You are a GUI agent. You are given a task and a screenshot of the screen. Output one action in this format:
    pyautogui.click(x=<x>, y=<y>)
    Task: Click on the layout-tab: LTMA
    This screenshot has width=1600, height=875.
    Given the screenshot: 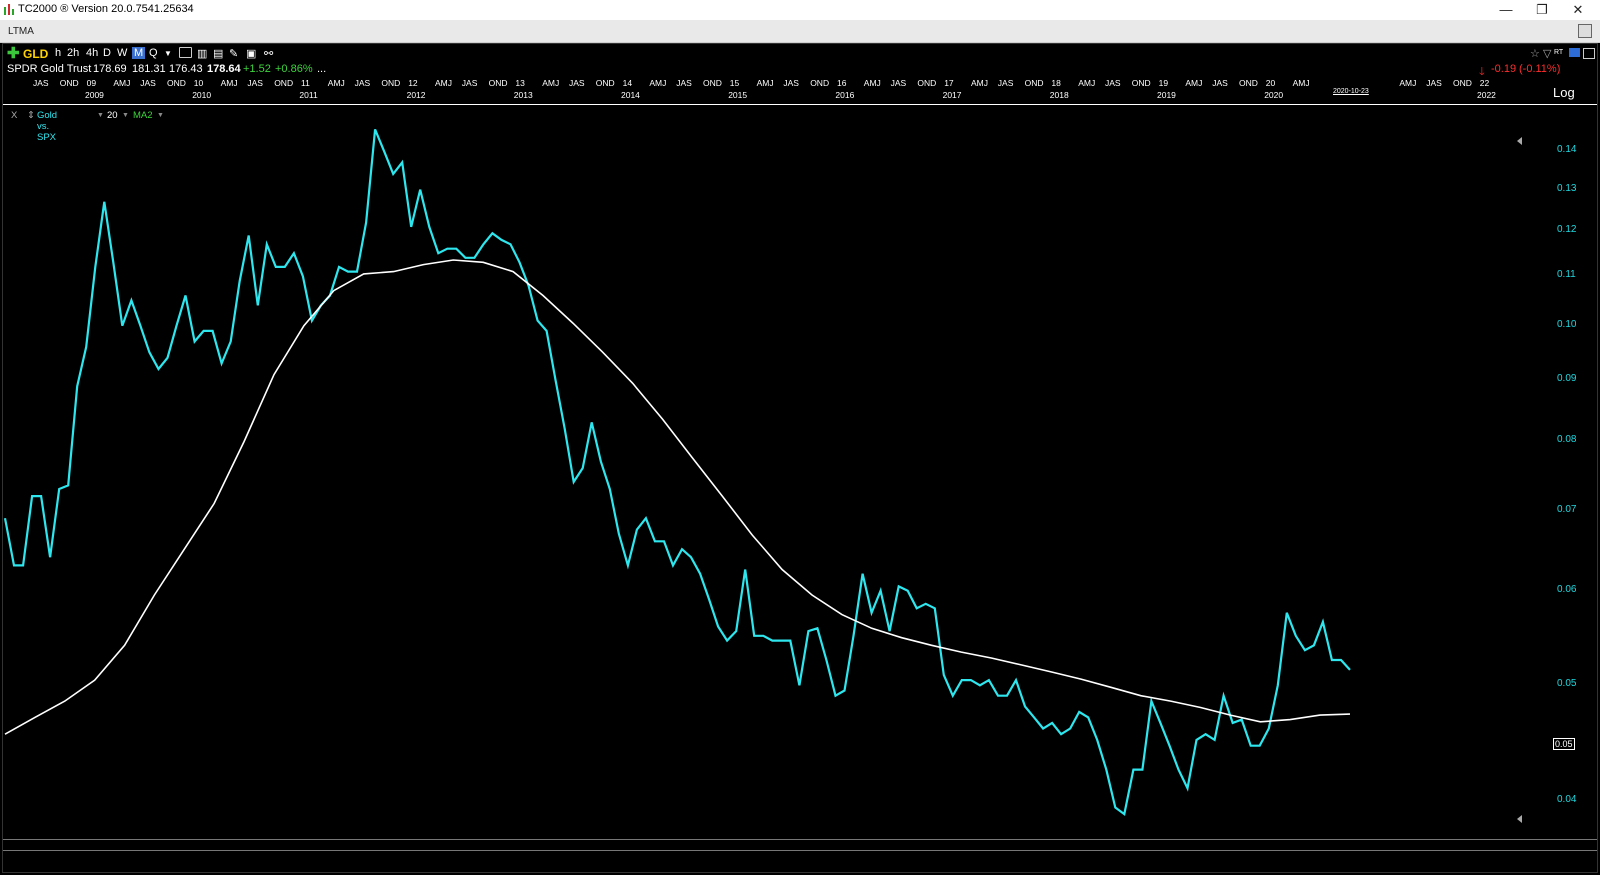 What is the action you would take?
    pyautogui.click(x=21, y=31)
    